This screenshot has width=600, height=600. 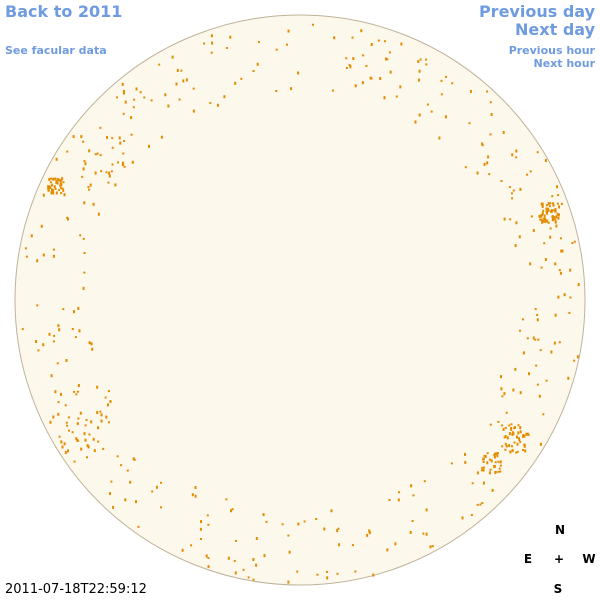 I want to click on next-hour-link: Next hour, so click(x=564, y=63).